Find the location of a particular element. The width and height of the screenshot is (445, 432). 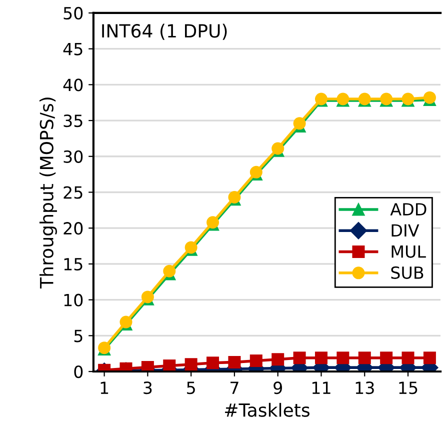

y-tick-label: 25 is located at coordinates (73, 192).